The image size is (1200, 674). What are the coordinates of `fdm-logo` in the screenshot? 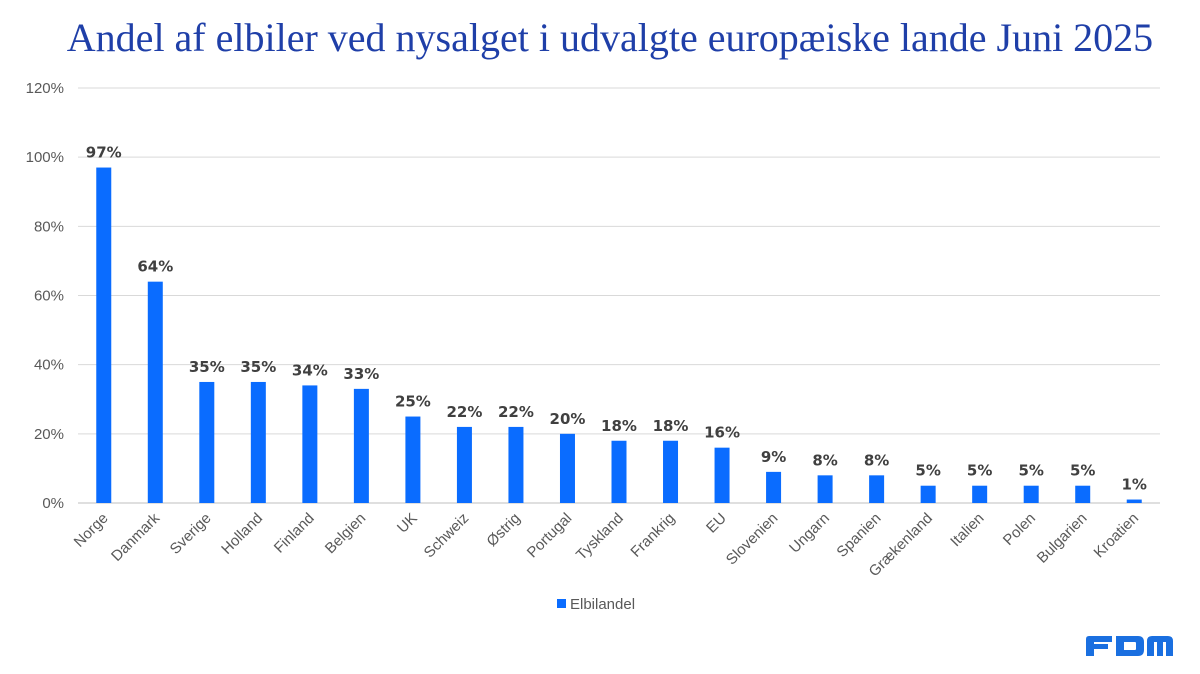 It's located at (1129, 646).